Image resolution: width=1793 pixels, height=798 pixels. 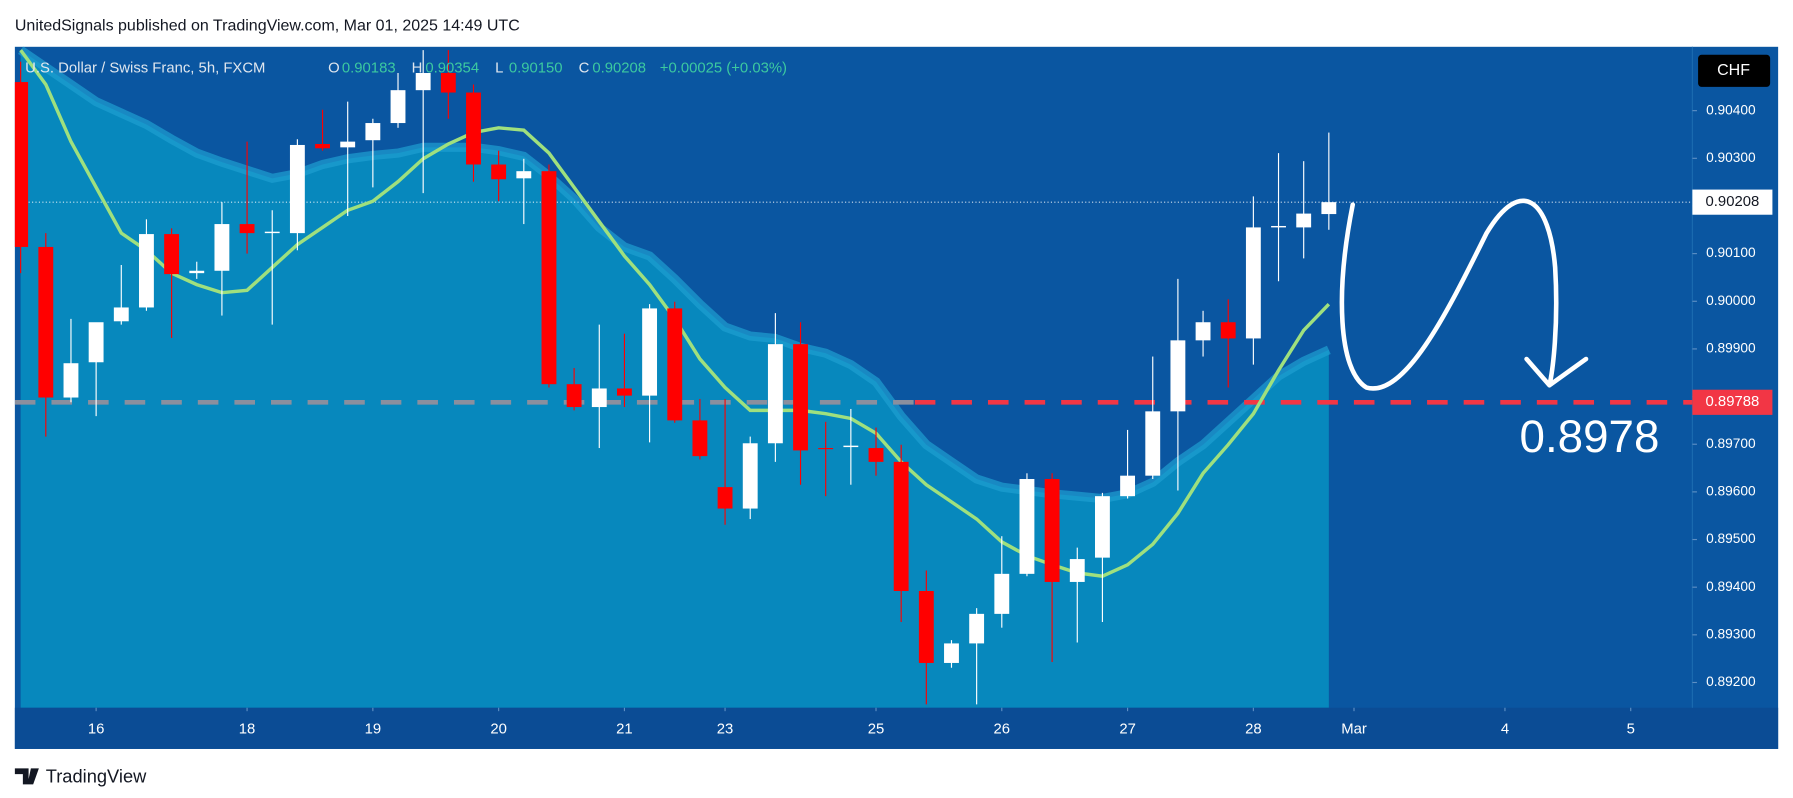 What do you see at coordinates (619, 68) in the screenshot?
I see `legend-value: 0.90208` at bounding box center [619, 68].